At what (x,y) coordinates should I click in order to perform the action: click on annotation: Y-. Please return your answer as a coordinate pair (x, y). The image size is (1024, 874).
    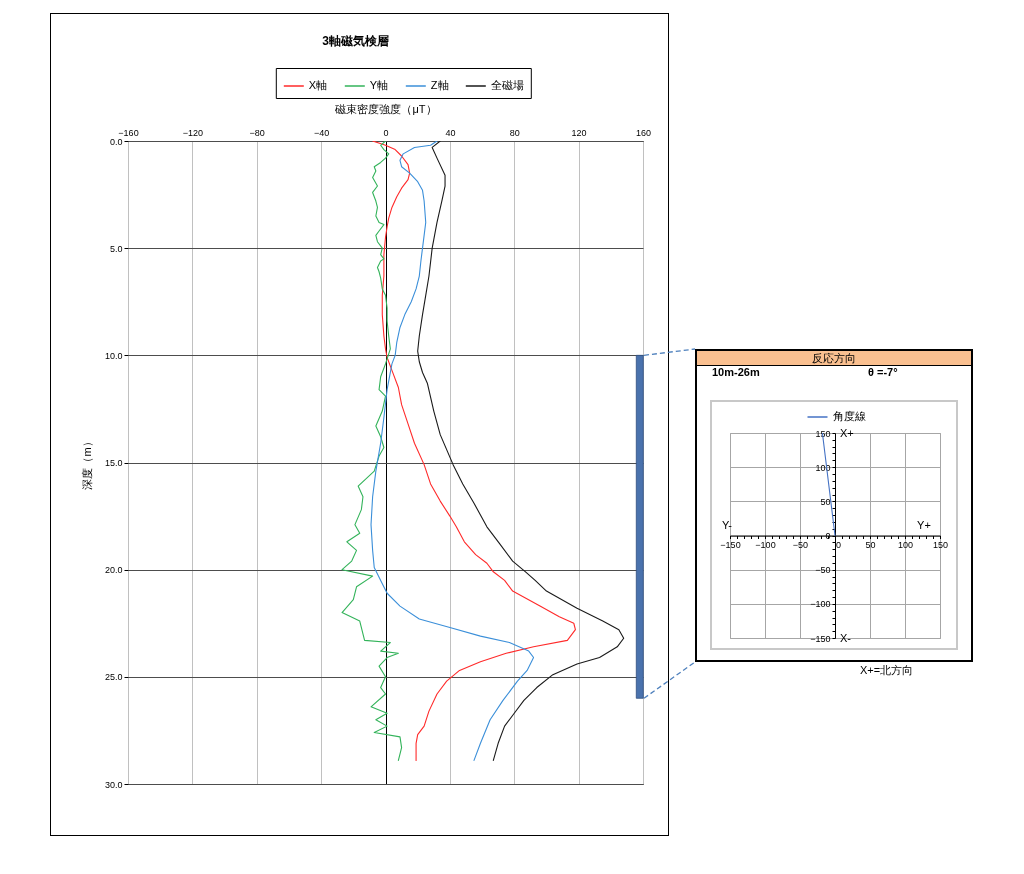
    Looking at the image, I should click on (727, 524).